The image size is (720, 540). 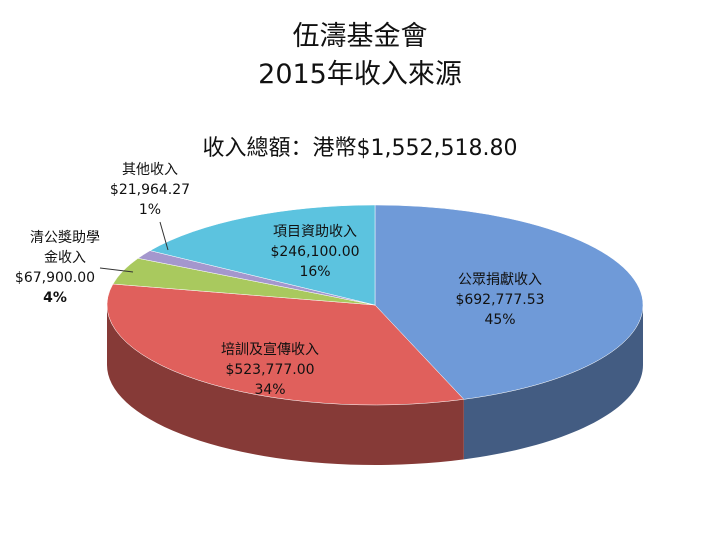 I want to click on annotation: 收入總額：港幣$1,552,518.80, so click(x=360, y=148).